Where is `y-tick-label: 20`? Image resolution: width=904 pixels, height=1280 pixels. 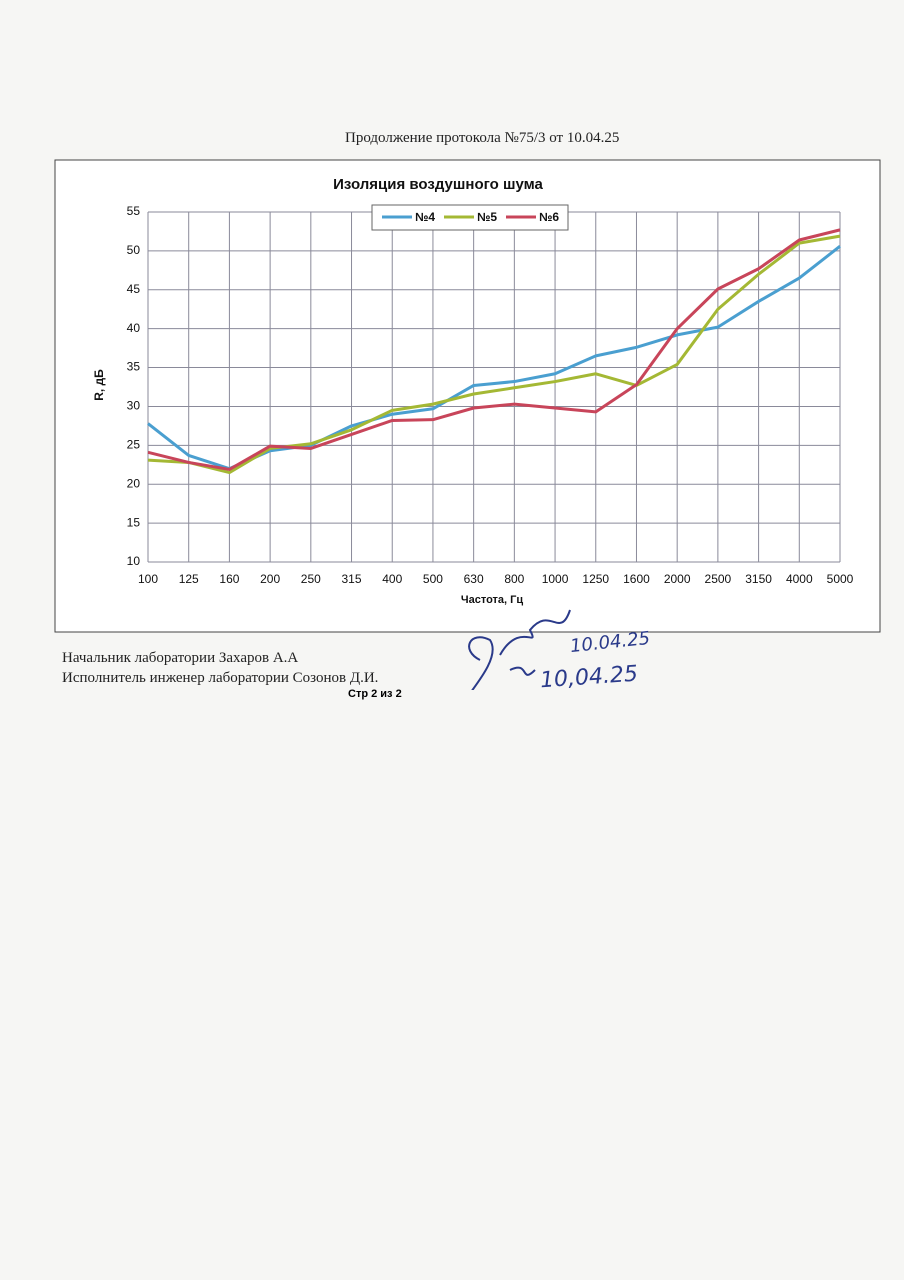
y-tick-label: 20 is located at coordinates (134, 483).